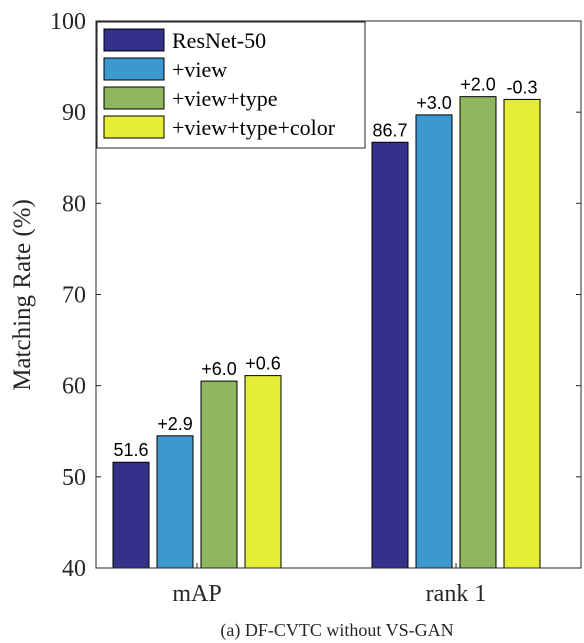 Image resolution: width=584 pixels, height=643 pixels. What do you see at coordinates (336, 630) in the screenshot?
I see `chart-caption: (a) DF-CVTC without VS-GAN` at bounding box center [336, 630].